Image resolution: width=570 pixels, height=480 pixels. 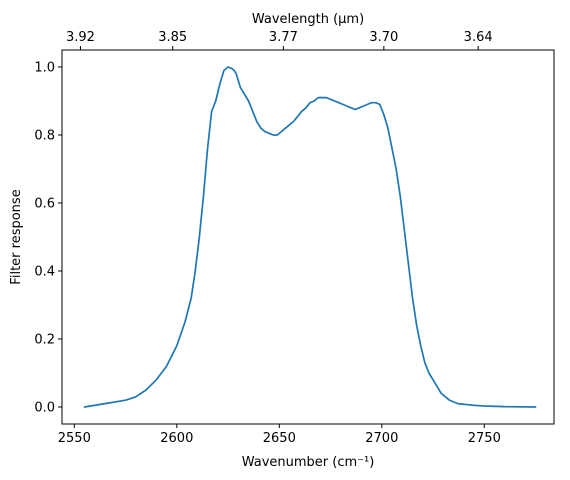 What do you see at coordinates (176, 438) in the screenshot?
I see `bottom-tick-label: 2600` at bounding box center [176, 438].